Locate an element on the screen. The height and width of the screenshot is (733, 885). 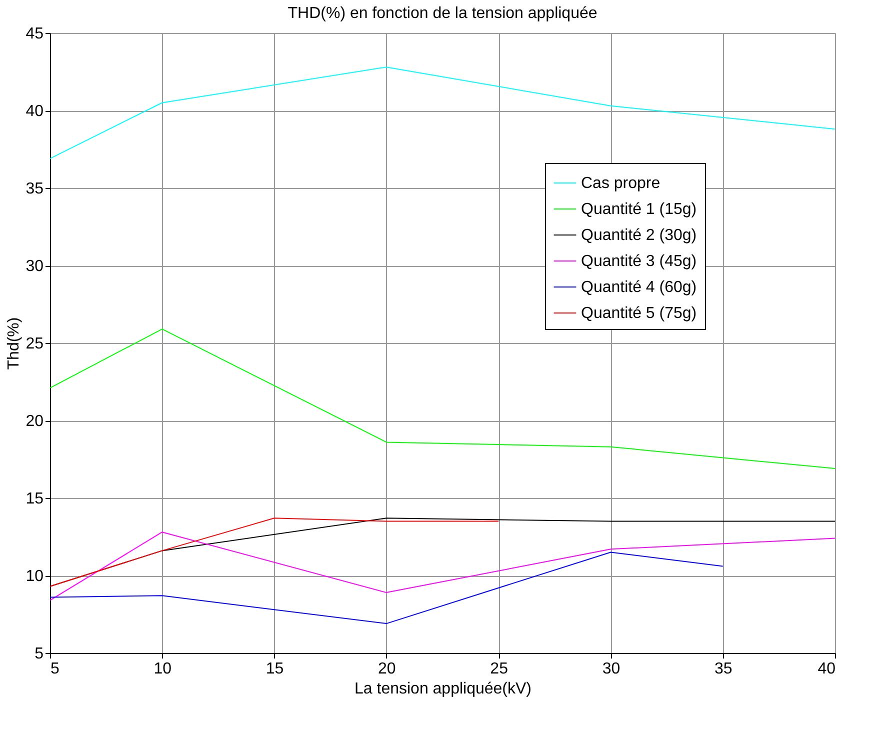
x-tick-label: 10 is located at coordinates (163, 669).